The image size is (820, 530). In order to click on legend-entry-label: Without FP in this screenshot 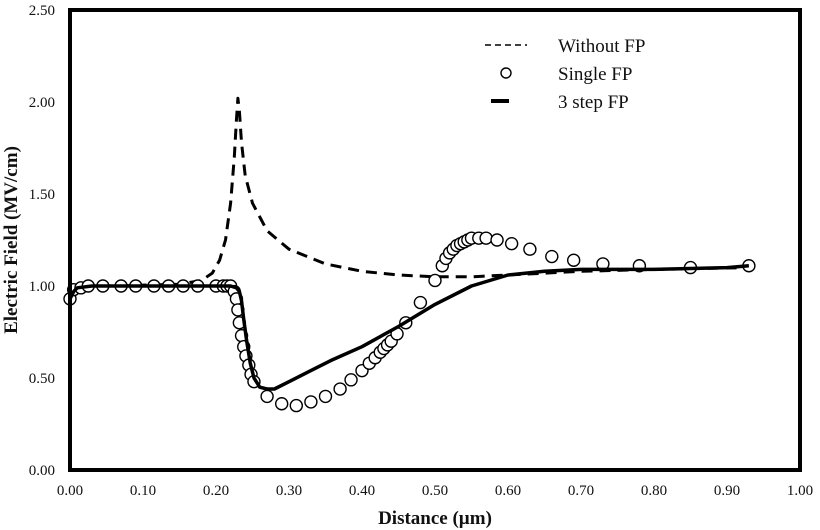, I will do `click(601, 46)`.